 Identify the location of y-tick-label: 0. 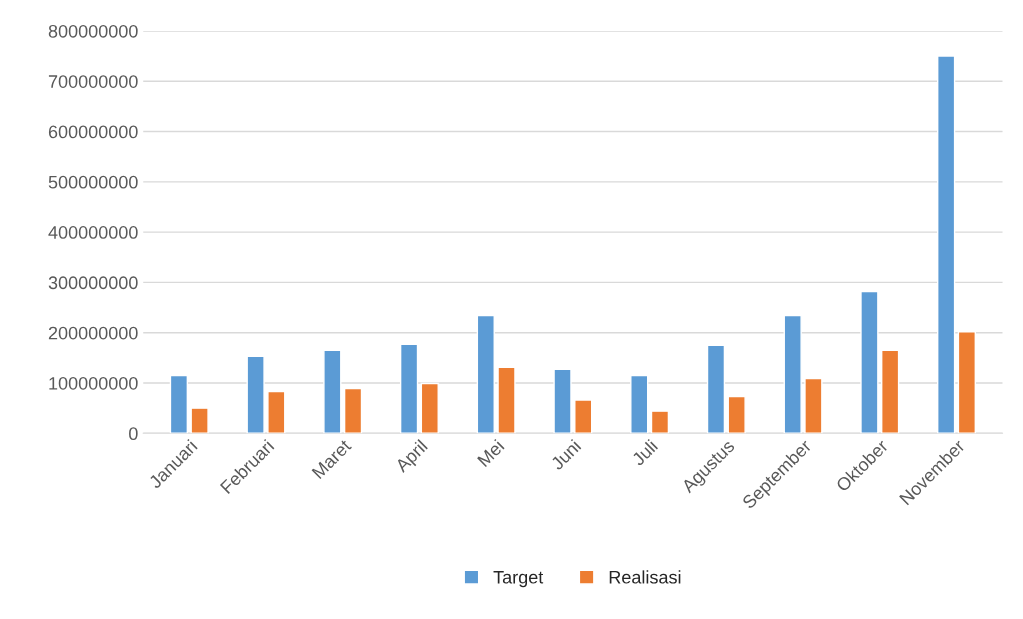
(133, 434).